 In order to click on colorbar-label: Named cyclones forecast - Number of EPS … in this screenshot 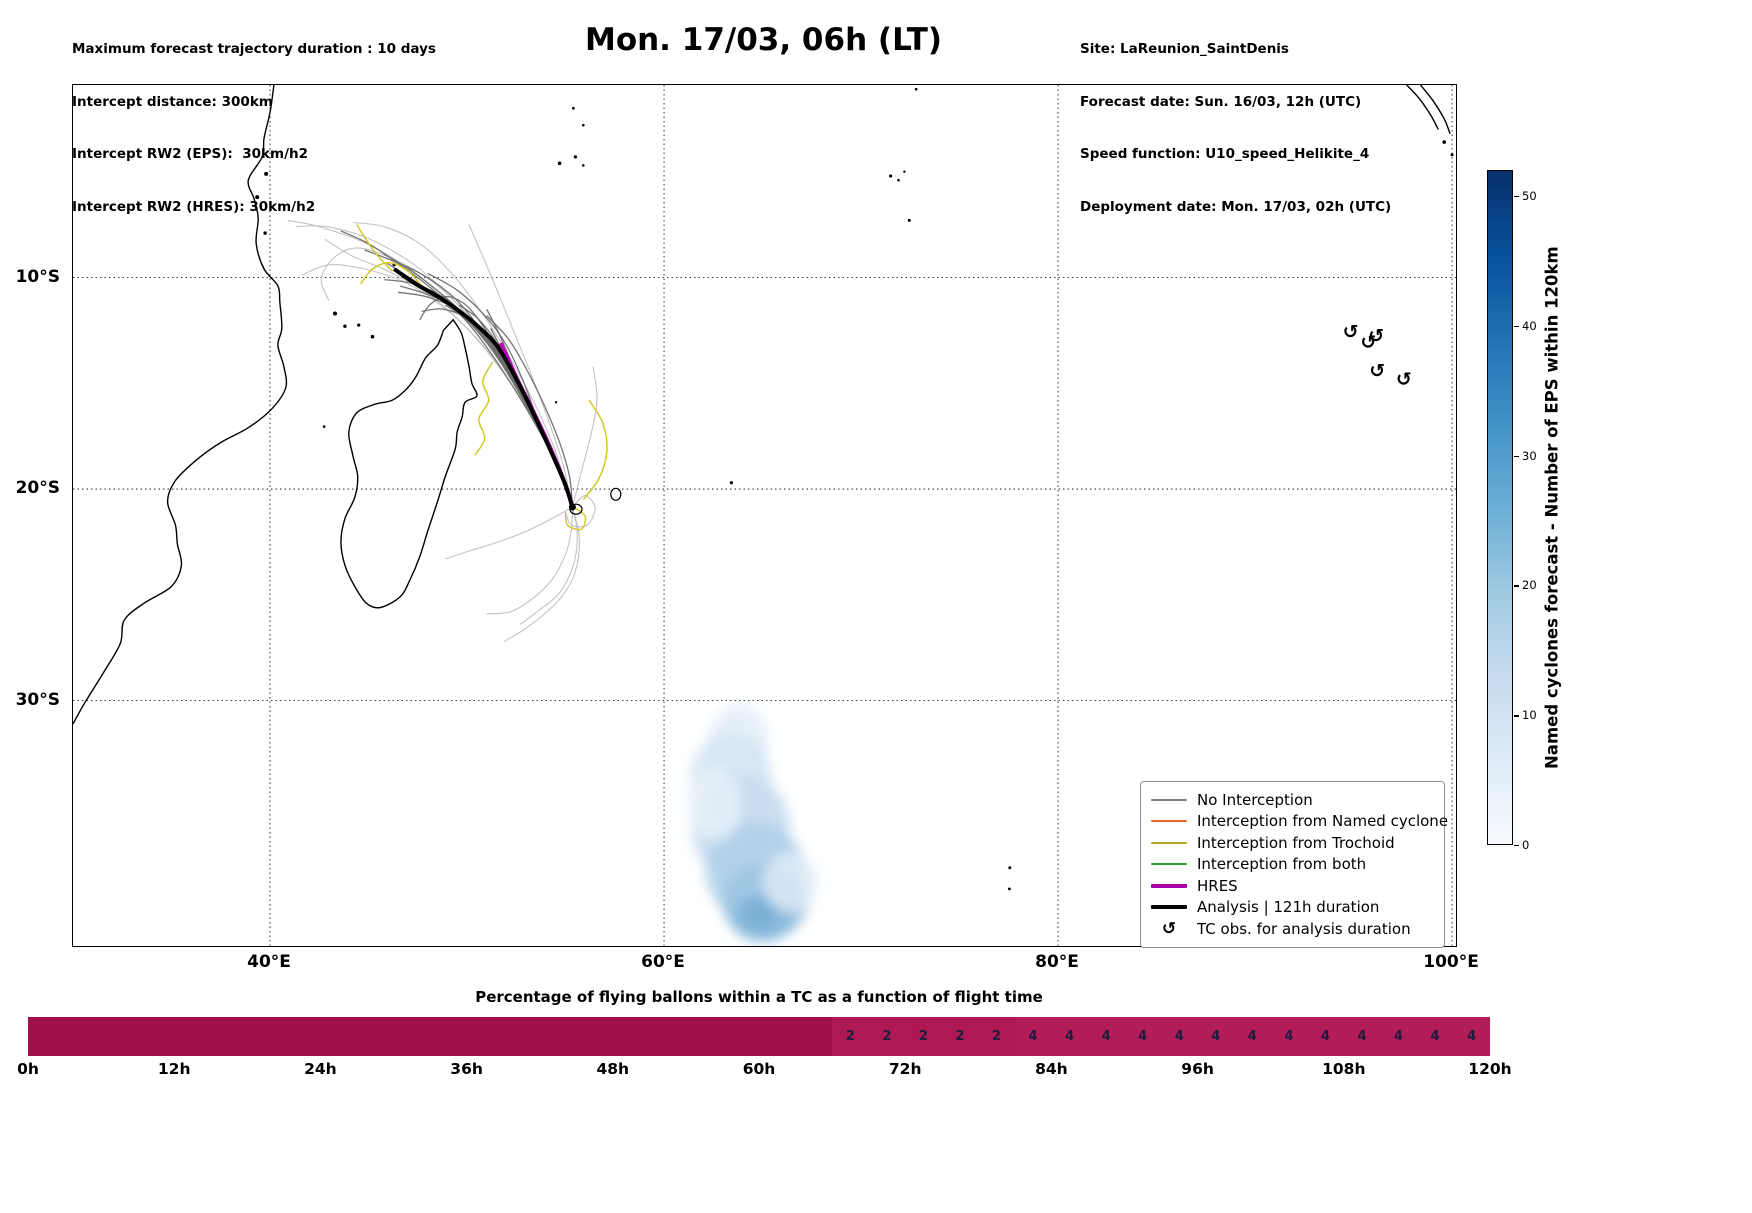, I will do `click(1552, 507)`.